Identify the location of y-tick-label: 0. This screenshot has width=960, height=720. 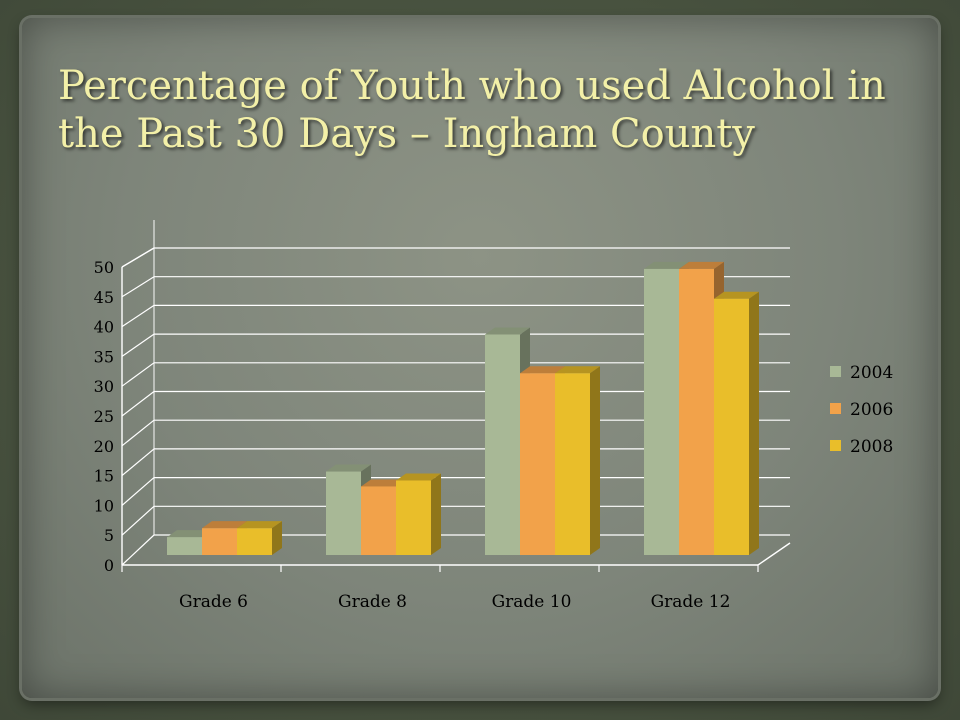
(109, 565).